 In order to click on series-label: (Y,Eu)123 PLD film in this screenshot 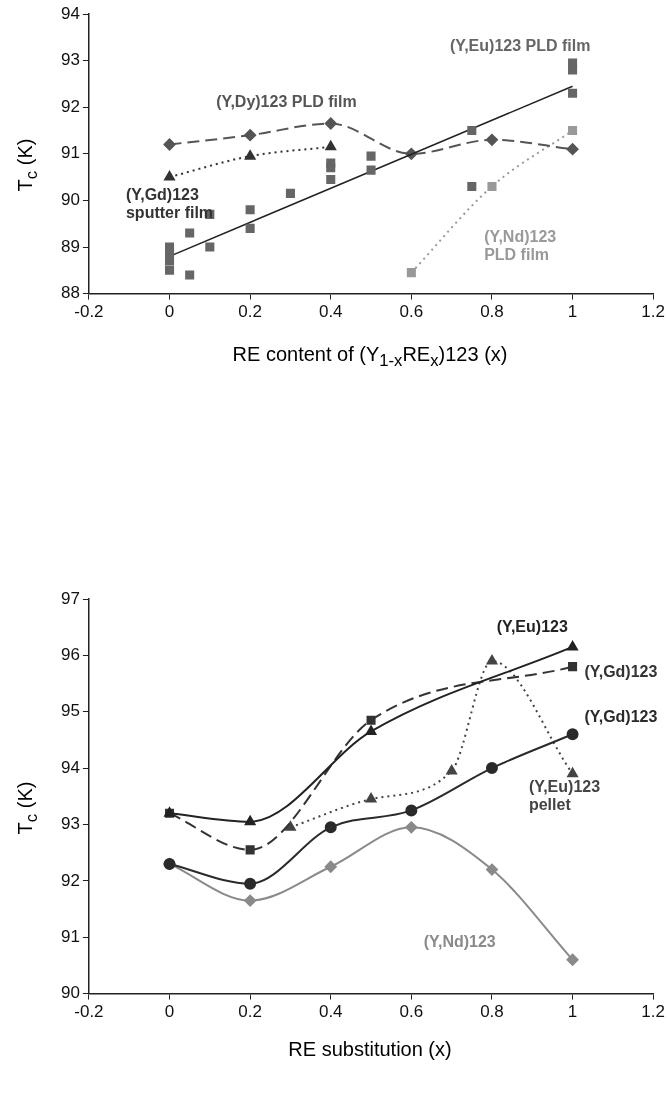, I will do `click(520, 46)`.